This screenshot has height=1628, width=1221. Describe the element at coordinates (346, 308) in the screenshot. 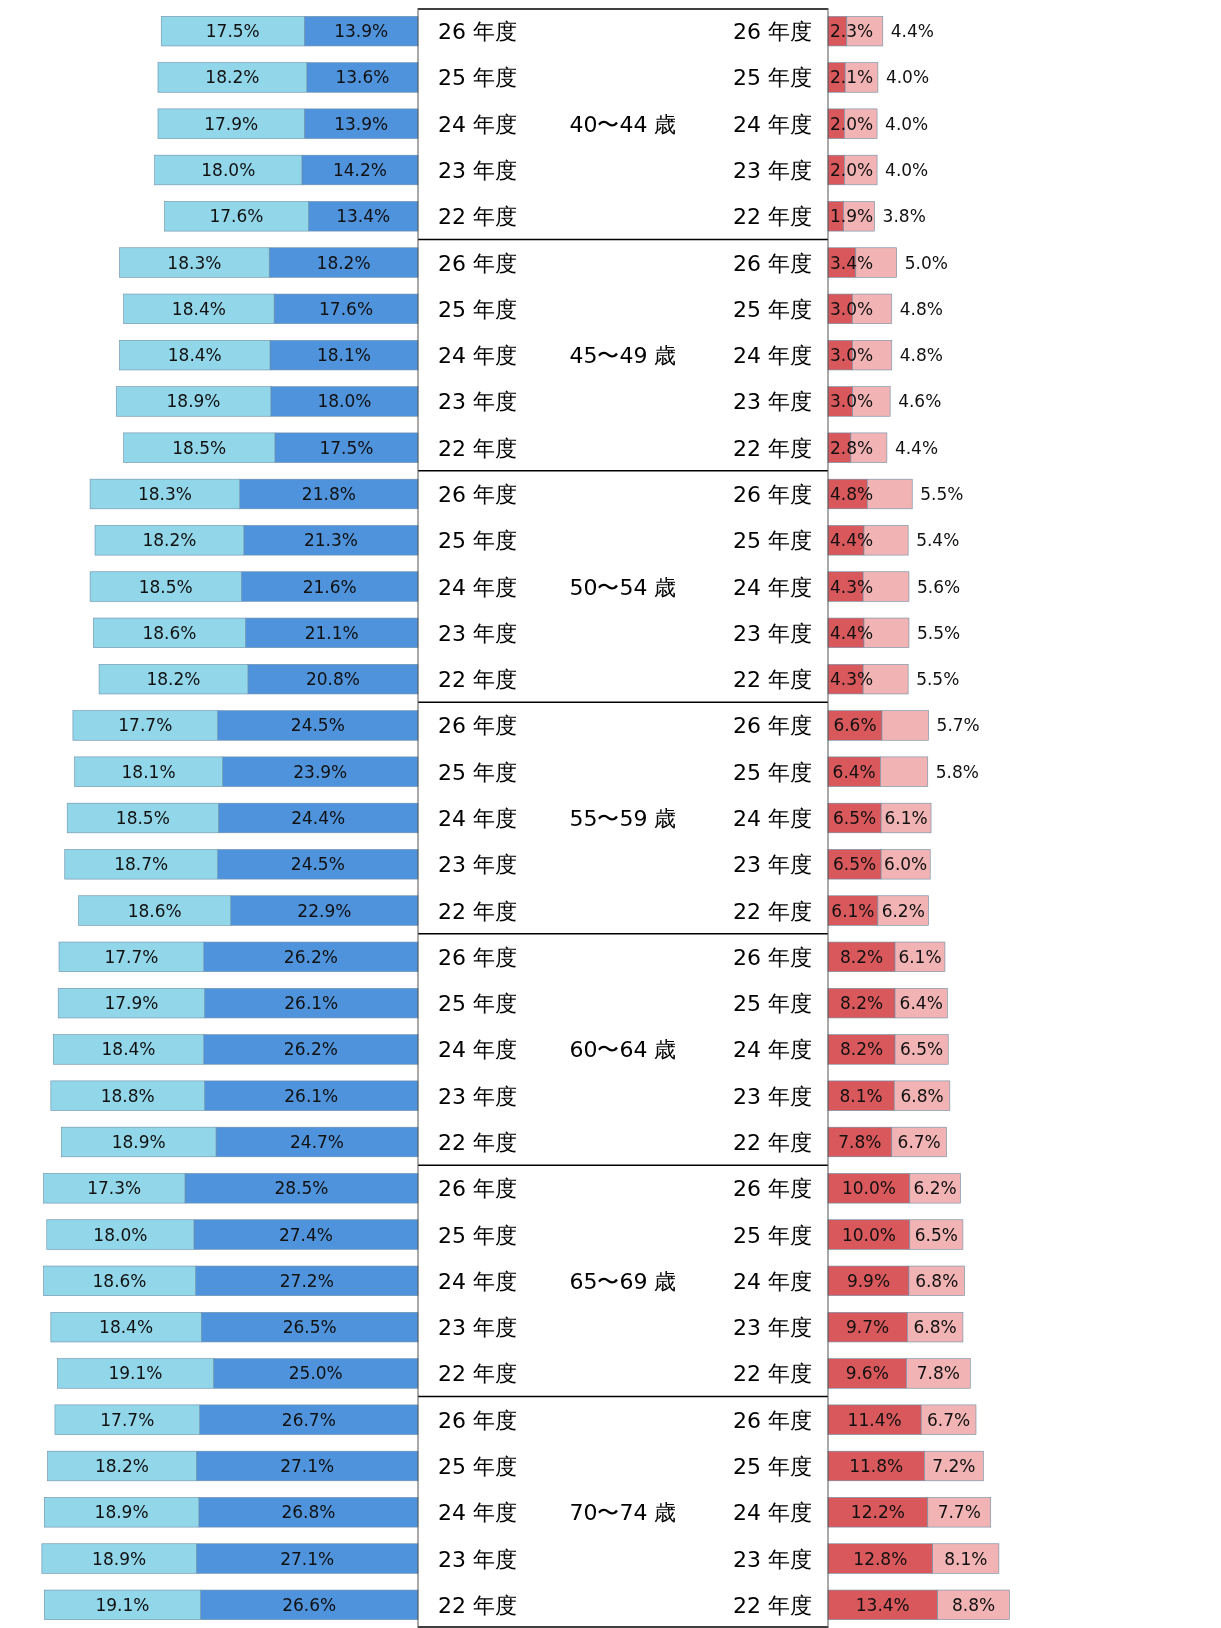

I see `data-label: 17.6%` at that location.